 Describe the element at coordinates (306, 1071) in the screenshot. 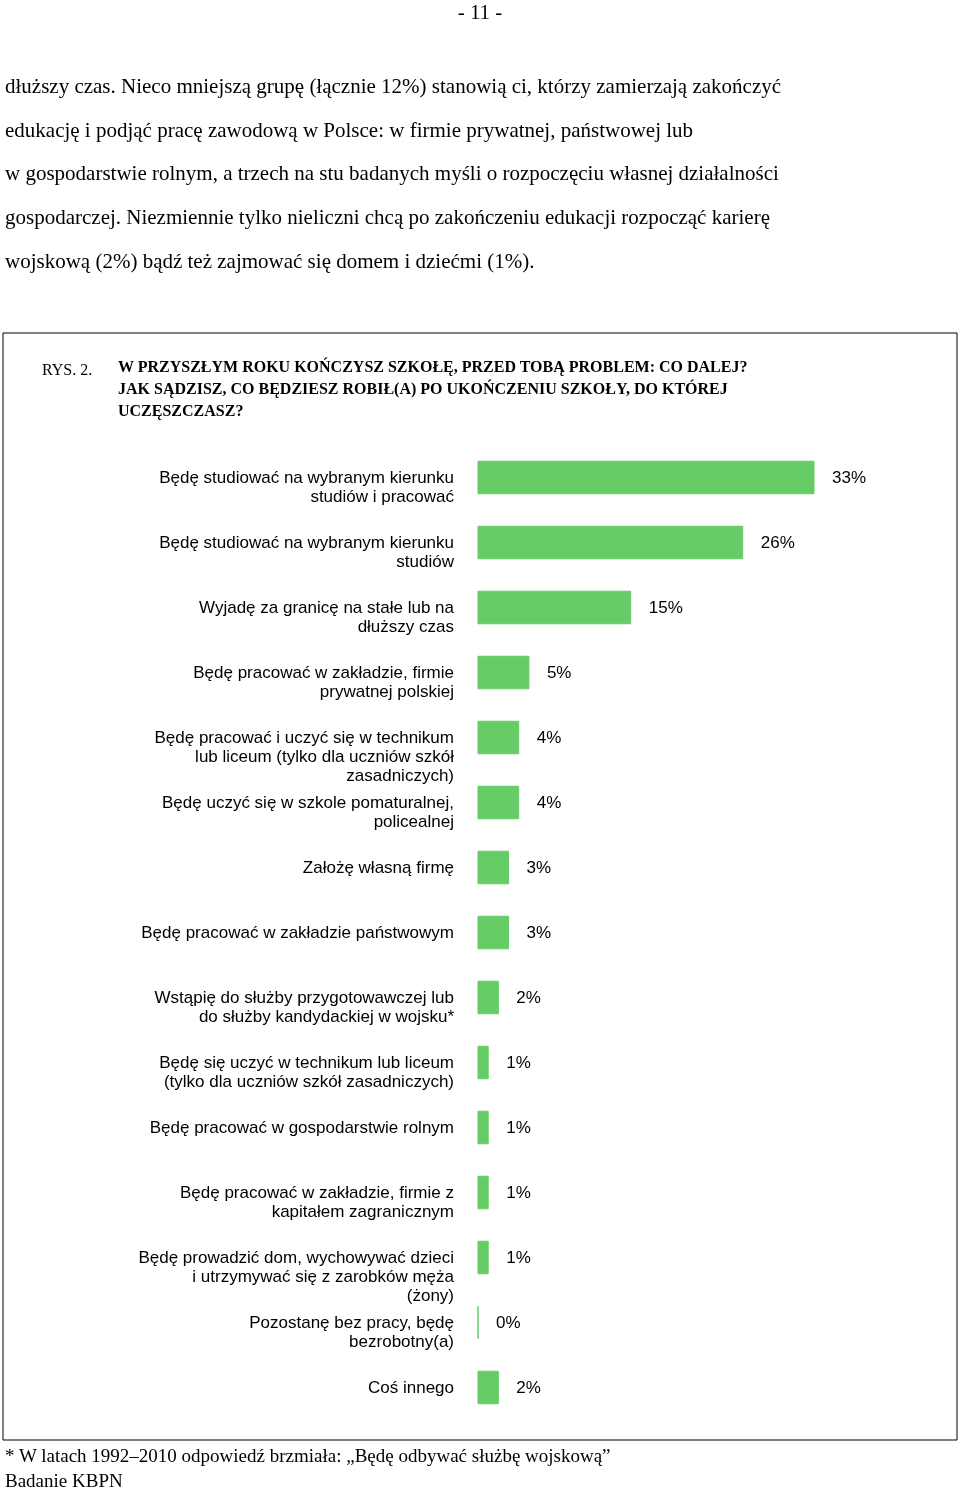

I see `y-tick-label: Będę się uczyć w technikum lub liceum (tylko dla uczniów szkół zasadniczych)` at that location.